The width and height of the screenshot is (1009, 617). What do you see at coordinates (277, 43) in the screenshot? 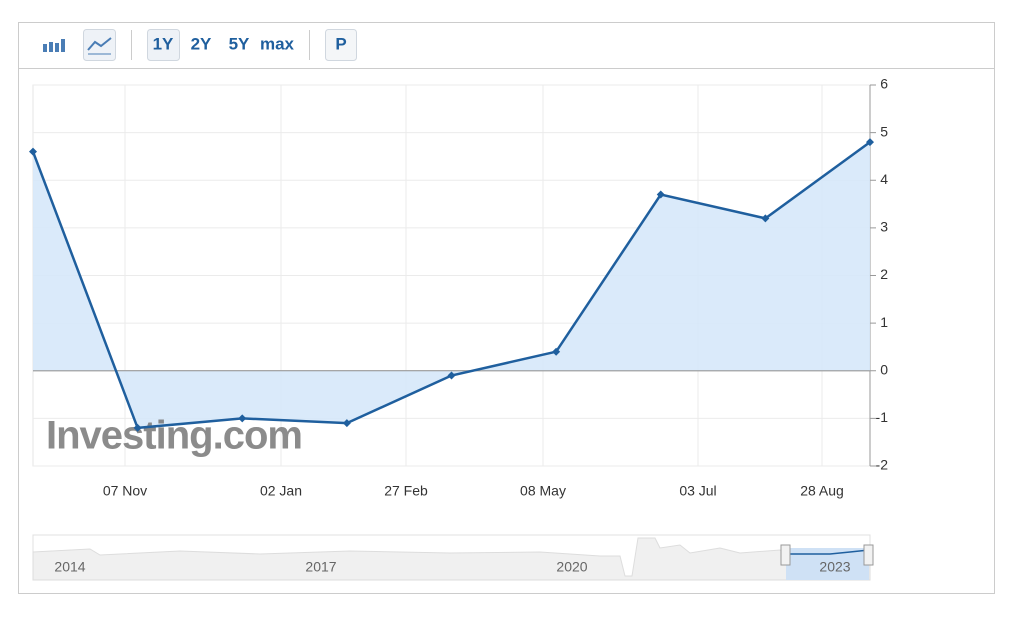
I see `range-button: max` at bounding box center [277, 43].